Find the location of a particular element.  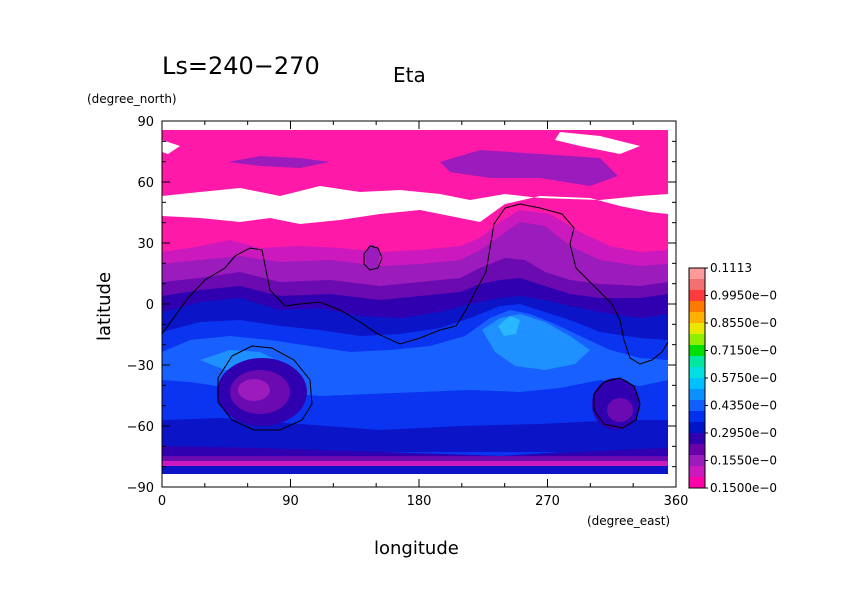

field-white-top is located at coordinates (597, 143).